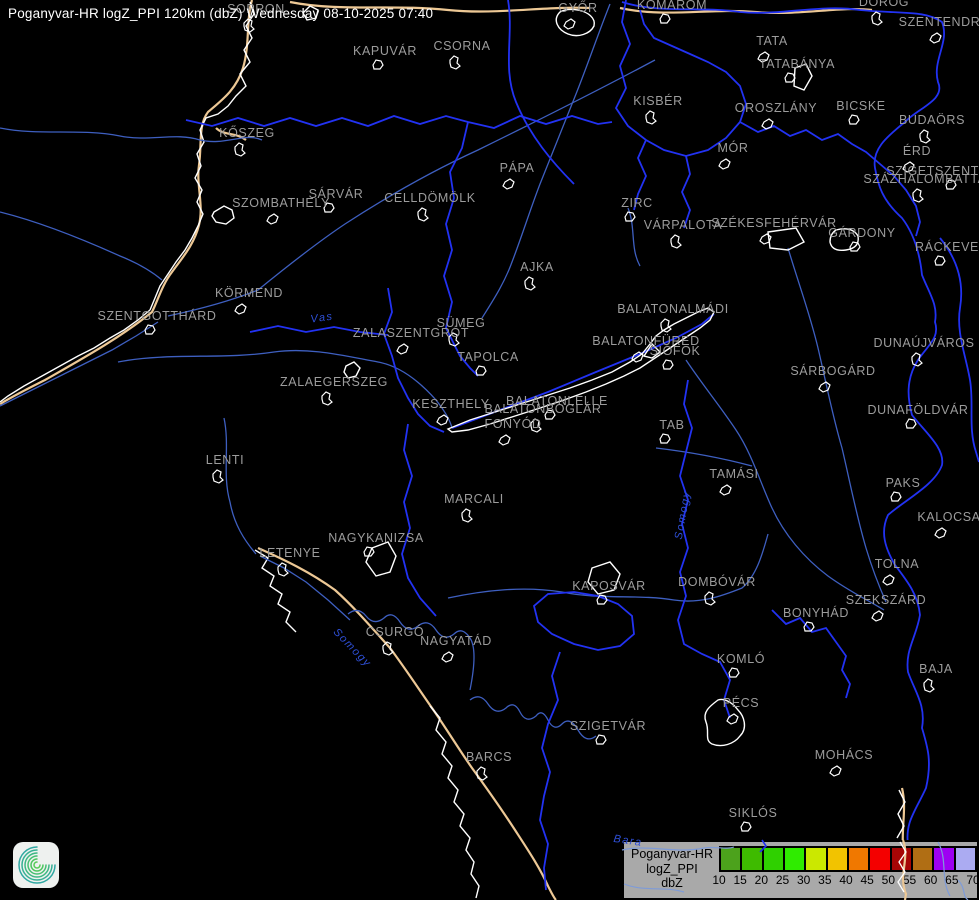 The image size is (979, 900). What do you see at coordinates (844, 755) in the screenshot?
I see `city-label: MOHÁCS` at bounding box center [844, 755].